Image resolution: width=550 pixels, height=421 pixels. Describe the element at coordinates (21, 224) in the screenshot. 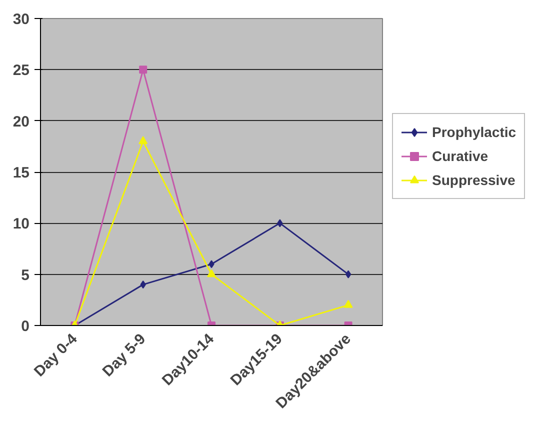

I see `y-tick-label: 10` at that location.